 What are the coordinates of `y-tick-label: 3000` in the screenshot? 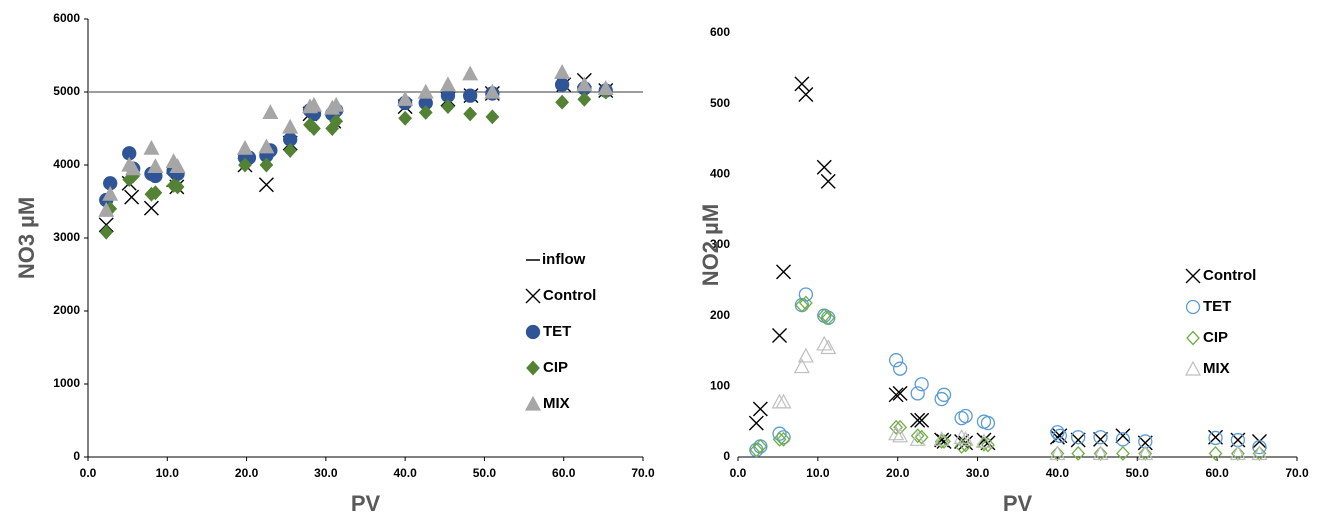 It's located at (66, 237).